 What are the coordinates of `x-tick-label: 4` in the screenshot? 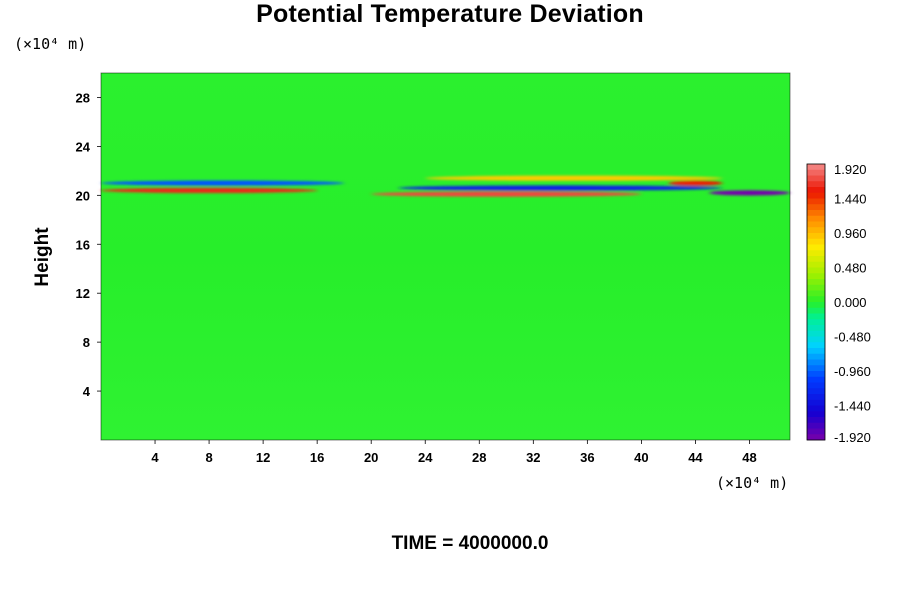 It's located at (155, 457).